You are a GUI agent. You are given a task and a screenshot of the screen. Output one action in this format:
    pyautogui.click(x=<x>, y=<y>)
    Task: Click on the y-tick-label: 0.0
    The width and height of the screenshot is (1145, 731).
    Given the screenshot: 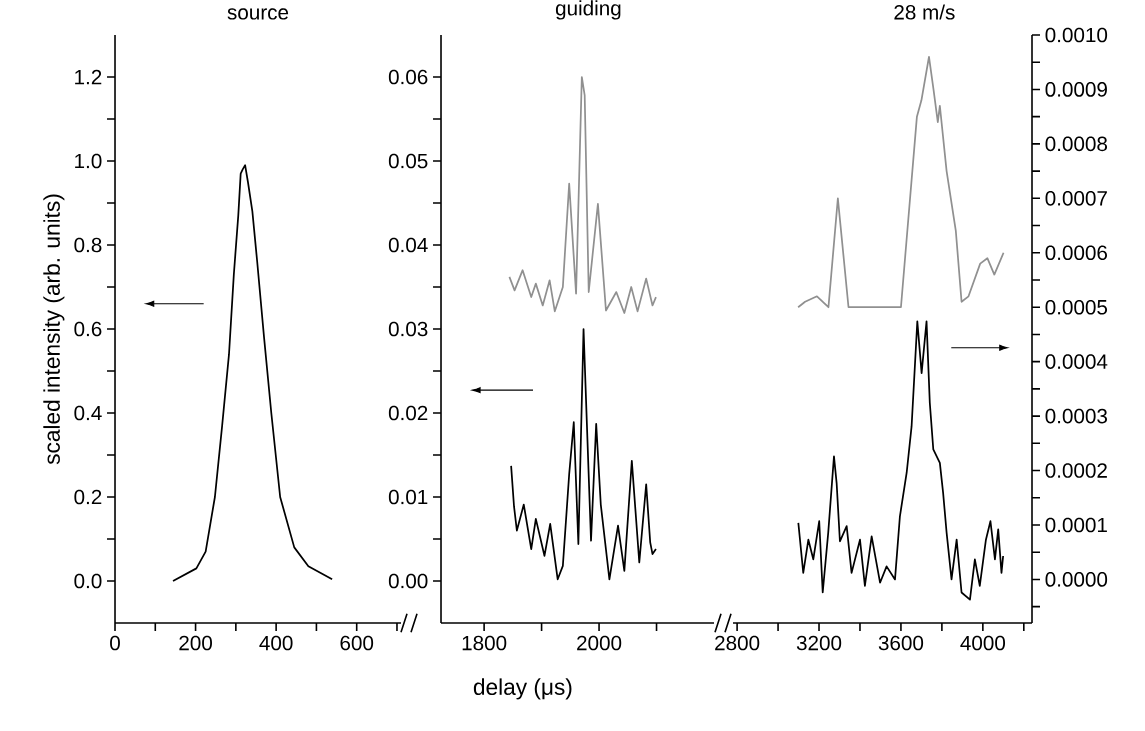 What is the action you would take?
    pyautogui.click(x=88, y=581)
    